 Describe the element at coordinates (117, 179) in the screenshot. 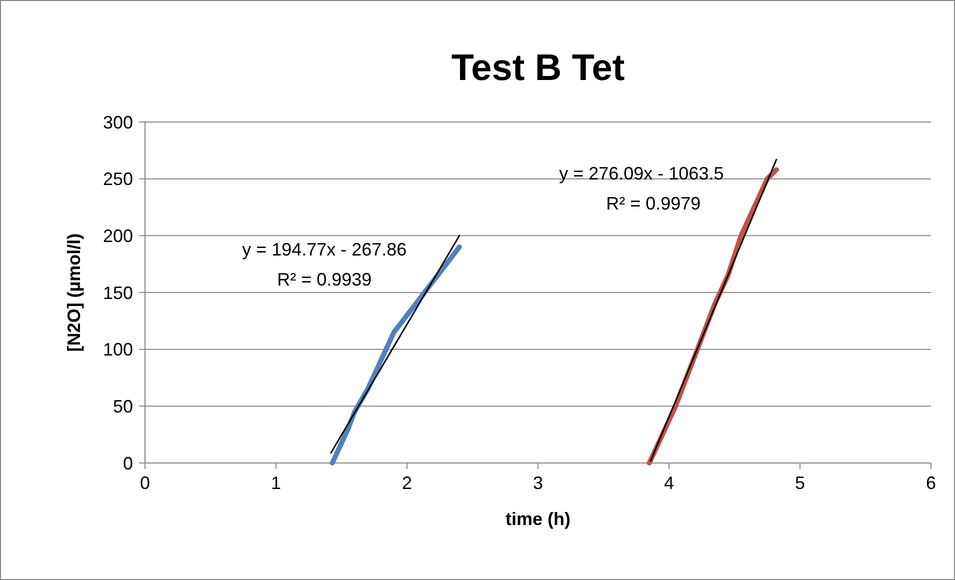

I see `y-tick-label: 250` at that location.